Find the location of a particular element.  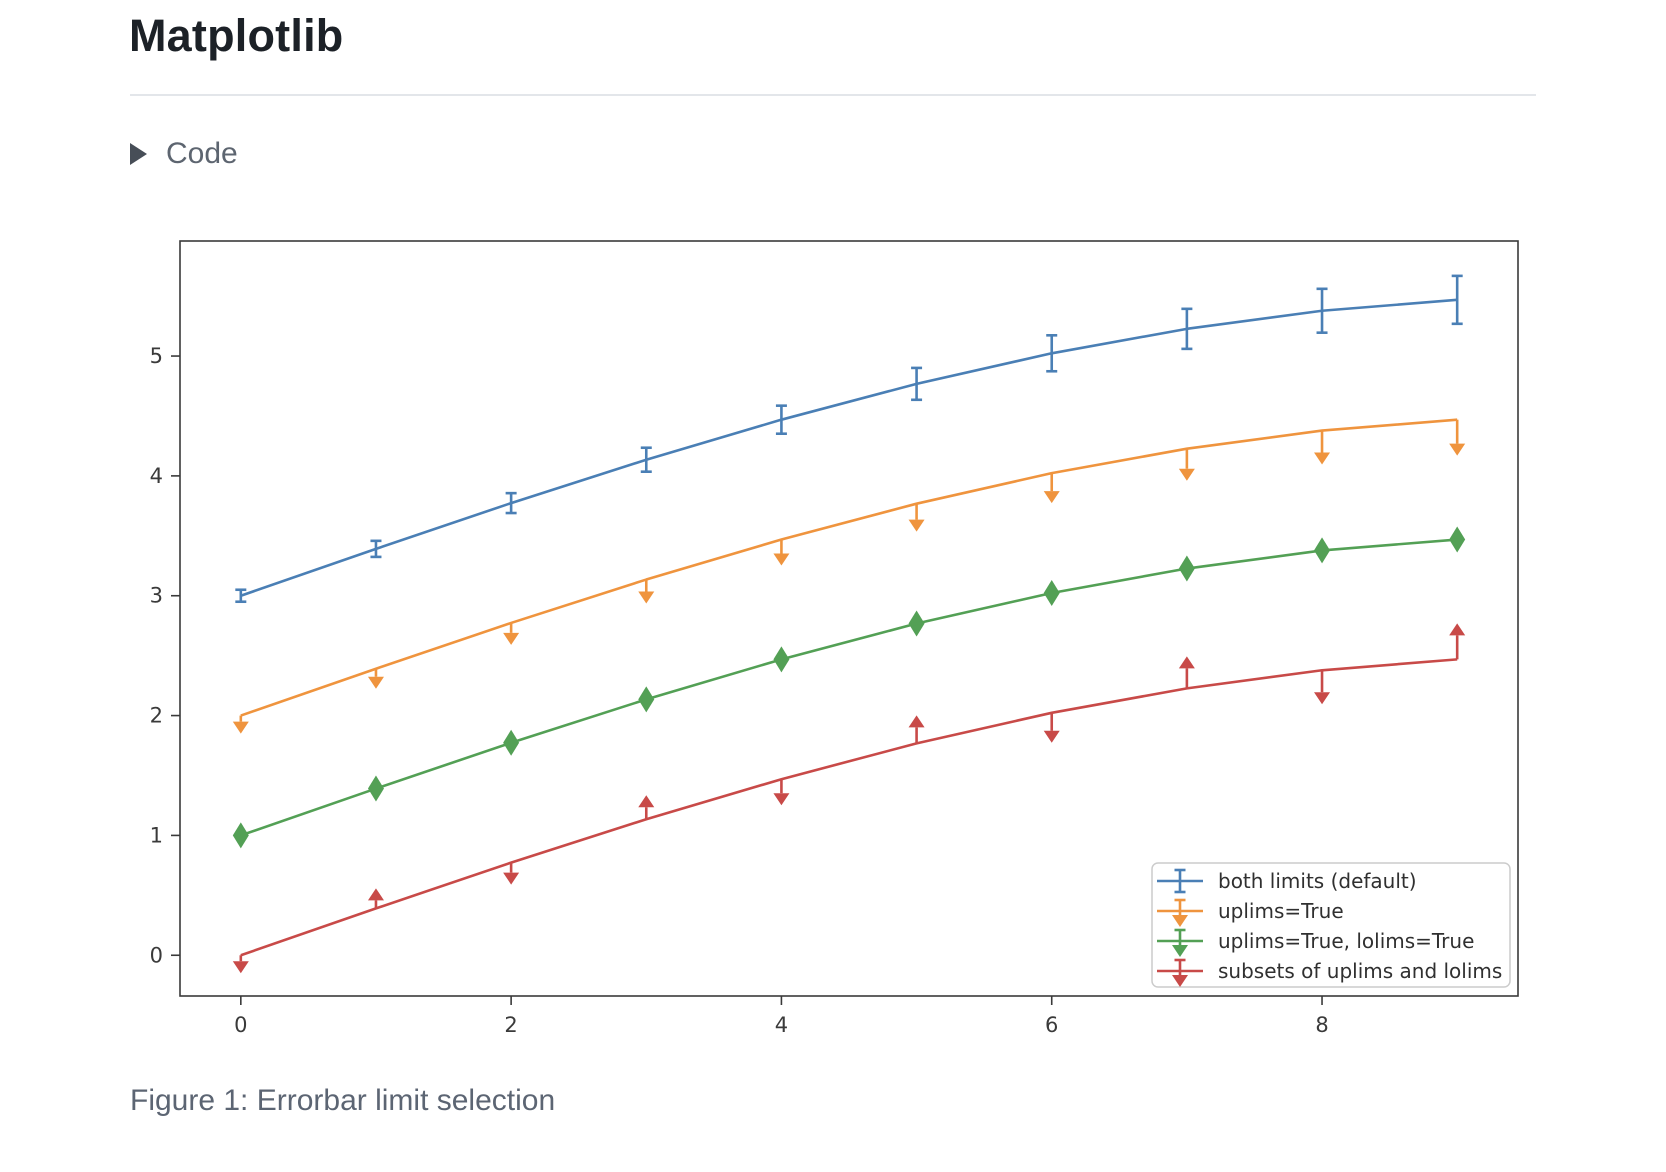

code-toggle: Code is located at coordinates (184, 154).